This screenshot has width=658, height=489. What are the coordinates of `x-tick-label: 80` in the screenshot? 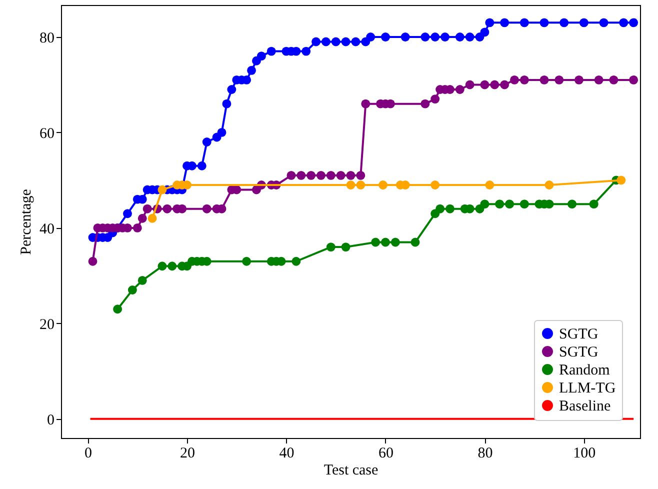 It's located at (485, 454).